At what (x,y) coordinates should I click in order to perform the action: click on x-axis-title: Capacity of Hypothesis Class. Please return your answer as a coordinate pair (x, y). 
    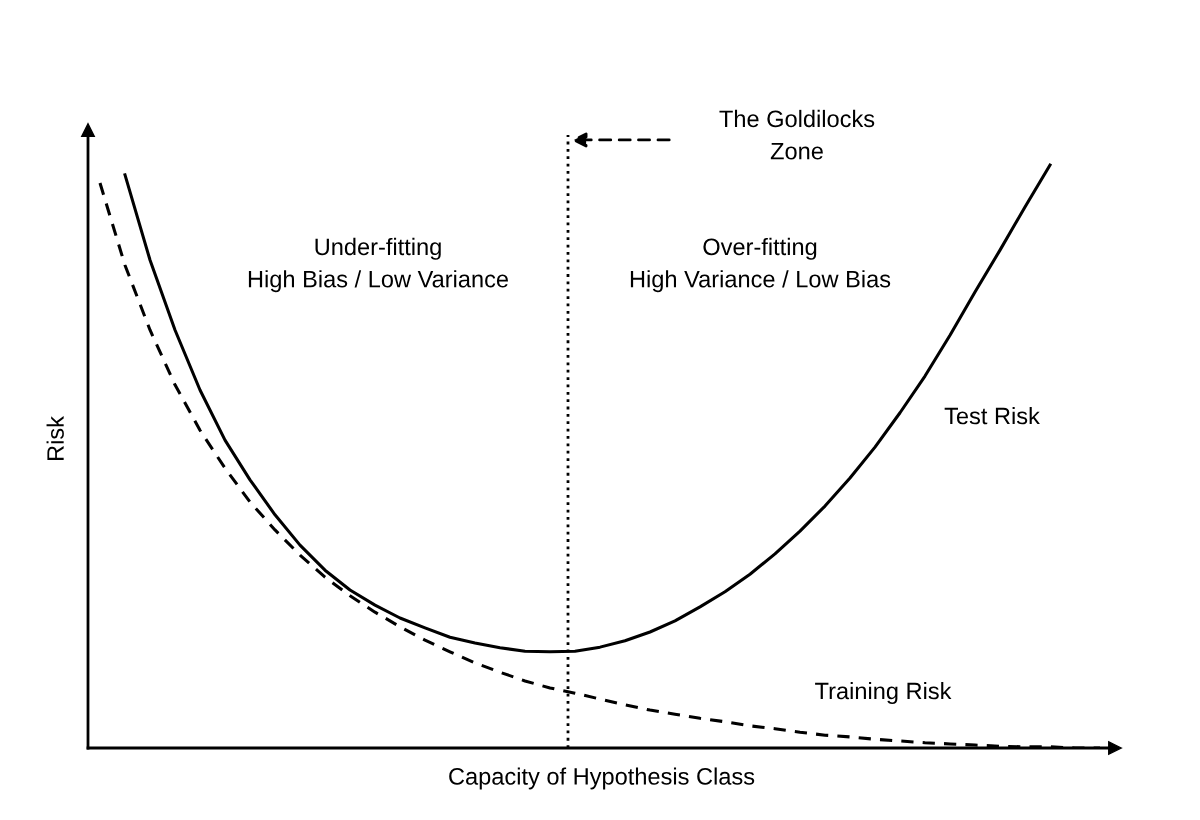
    Looking at the image, I should click on (602, 778).